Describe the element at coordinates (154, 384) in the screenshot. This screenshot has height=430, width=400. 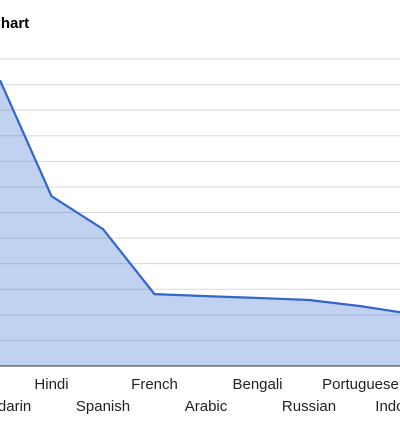
I see `x-tick-label: French` at that location.